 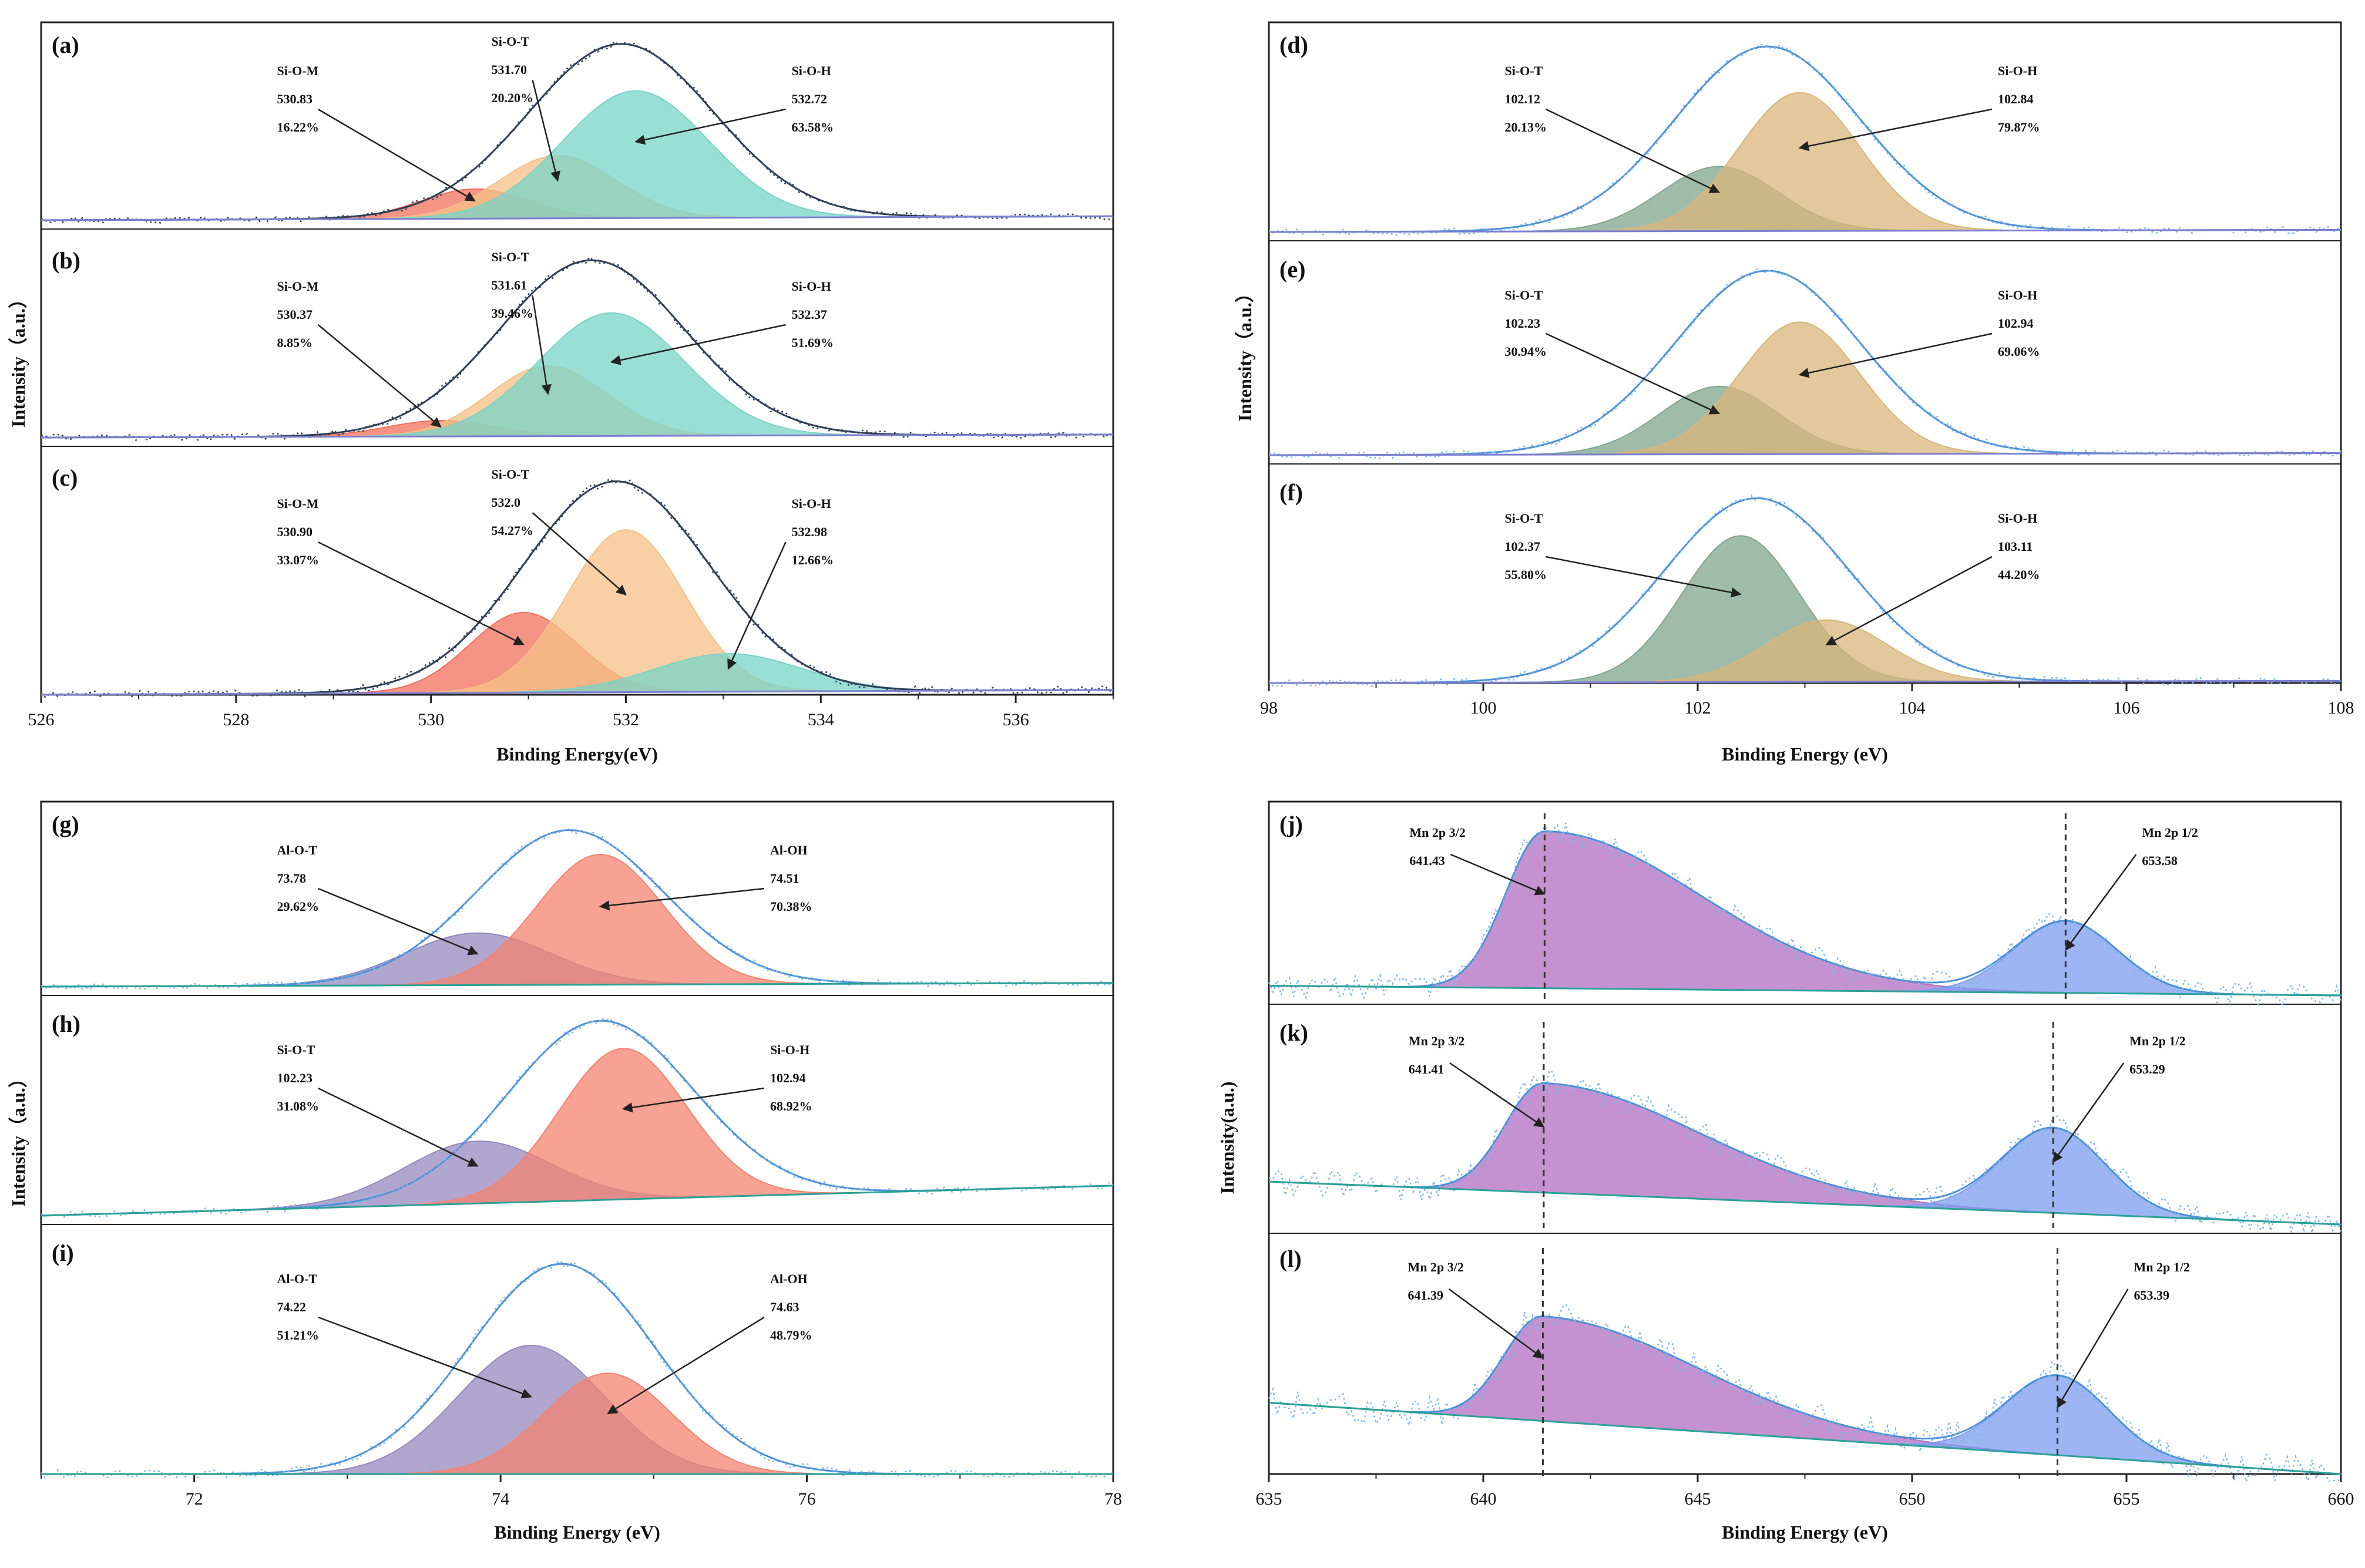 I want to click on annotation-si-o-m: Si-O-M 530.90 33.07%, so click(x=401, y=570).